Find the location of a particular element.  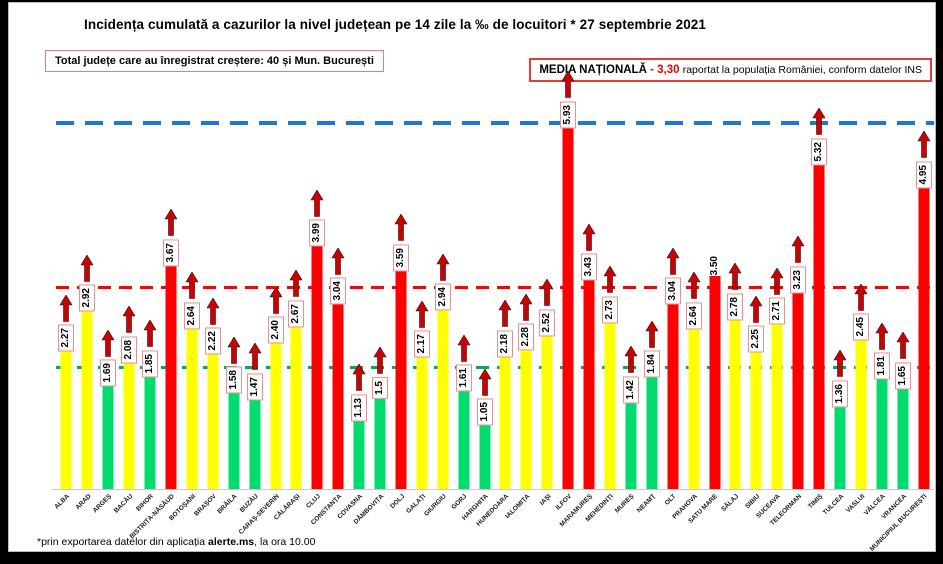

y-tick-label: 6.50 is located at coordinates (3, 92).